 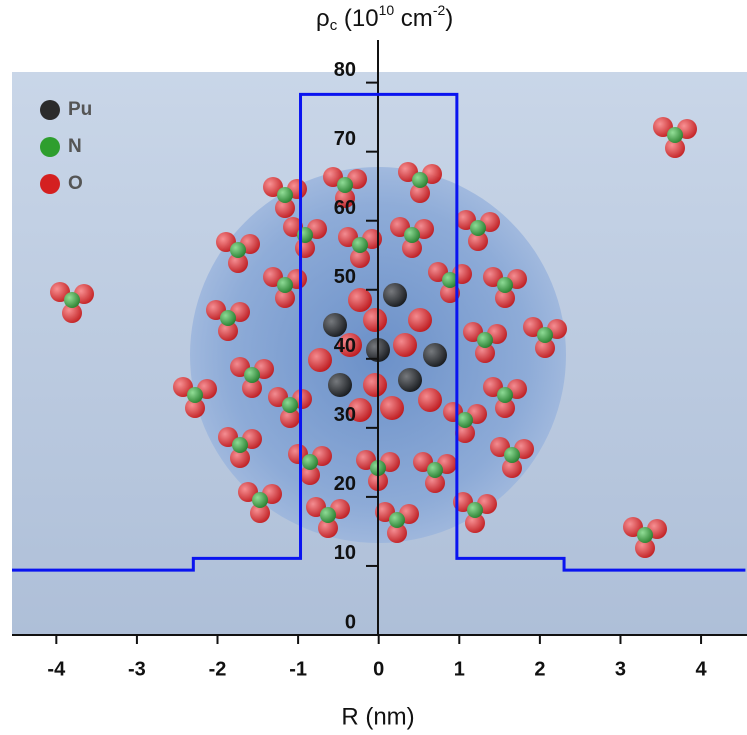 I want to click on y-tick-label: 80, so click(x=345, y=70).